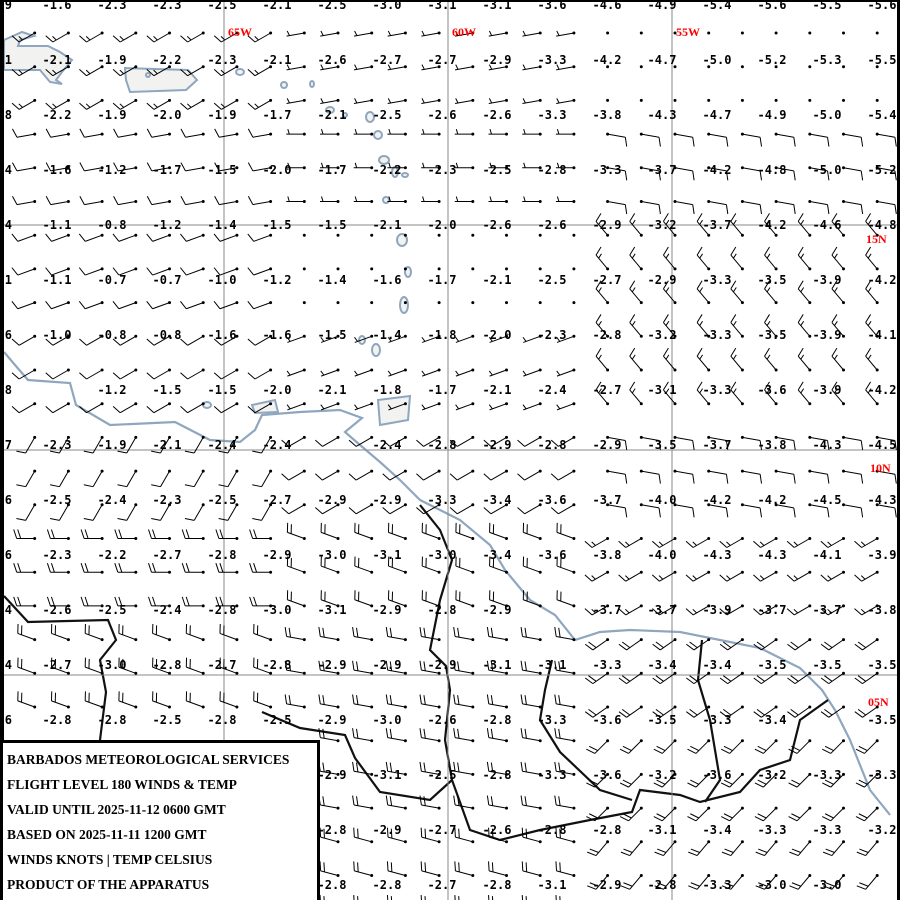  Describe the element at coordinates (57, 555) in the screenshot. I see `temperature-label: -2.3` at that location.